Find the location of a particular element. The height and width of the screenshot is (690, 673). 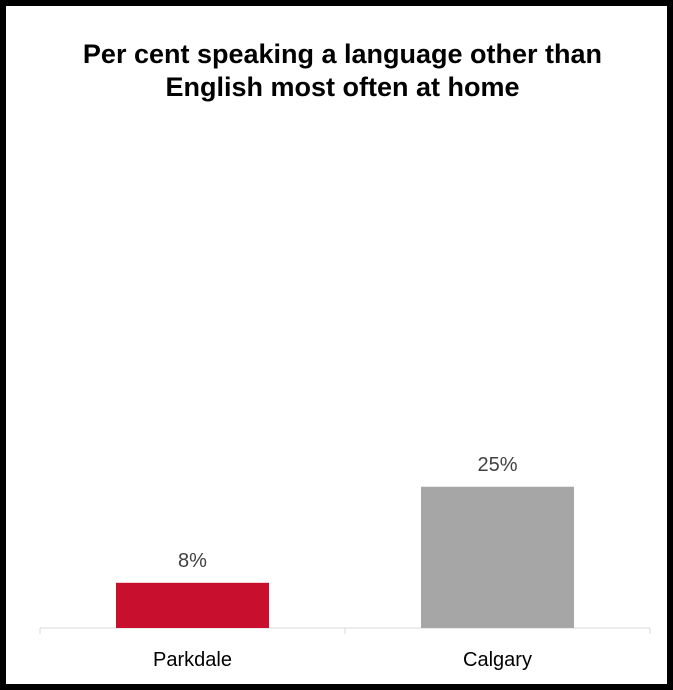

x-tick-label-parkdale: Parkdale is located at coordinates (192, 660).